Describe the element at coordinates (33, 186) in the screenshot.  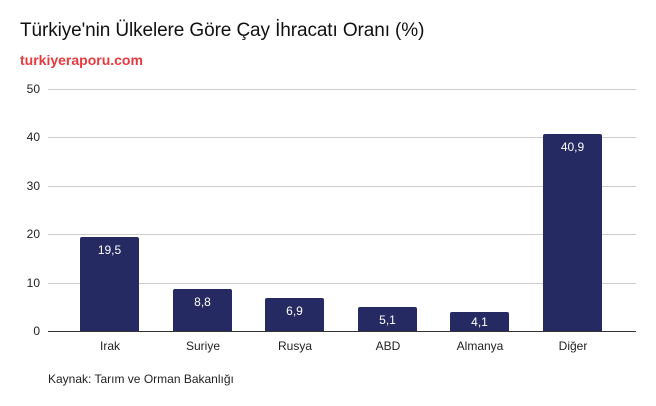
I see `ytick-30: 30` at that location.